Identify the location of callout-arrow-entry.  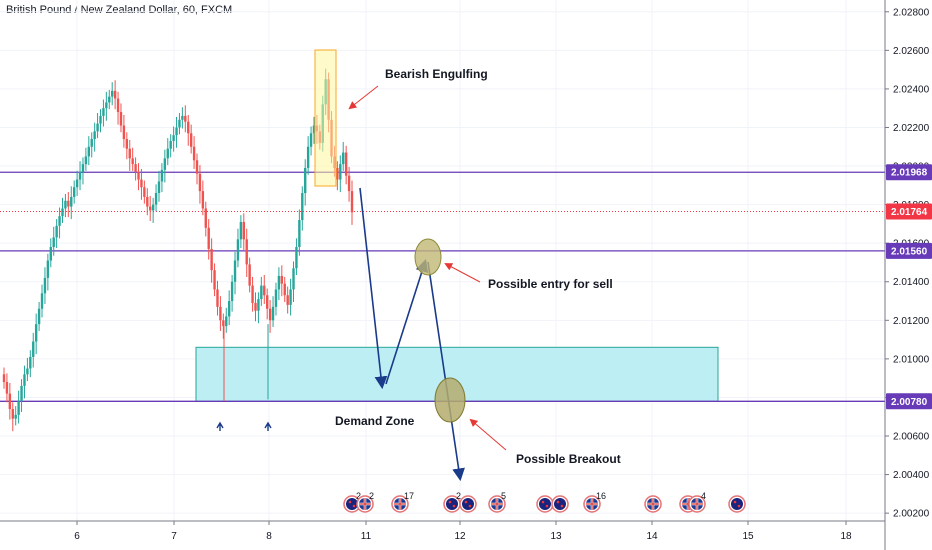
(462, 273).